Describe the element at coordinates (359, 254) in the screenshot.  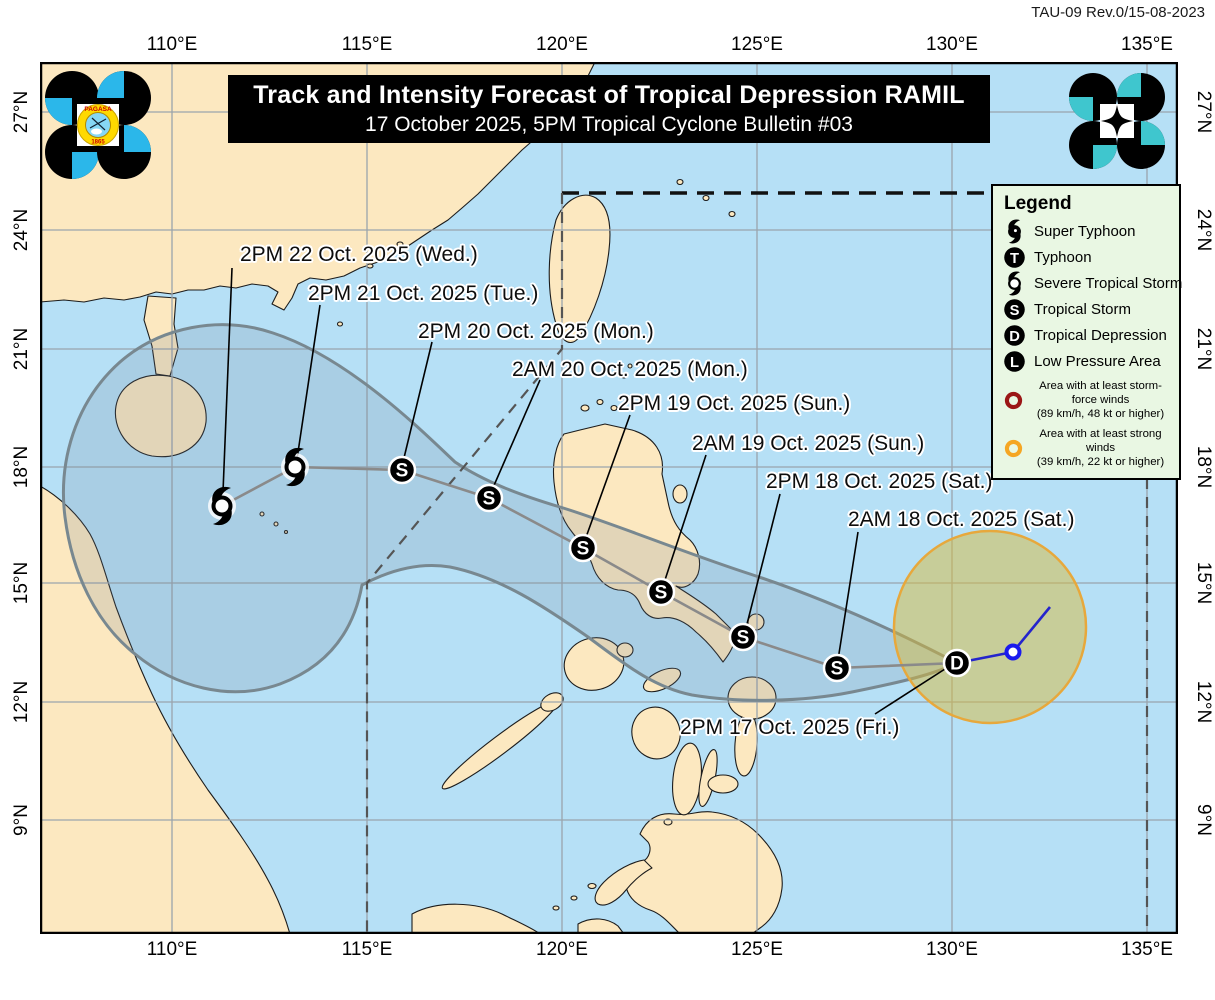
I see `track-point-label: 2PM 22 Oct. 2025 (Wed.)` at that location.